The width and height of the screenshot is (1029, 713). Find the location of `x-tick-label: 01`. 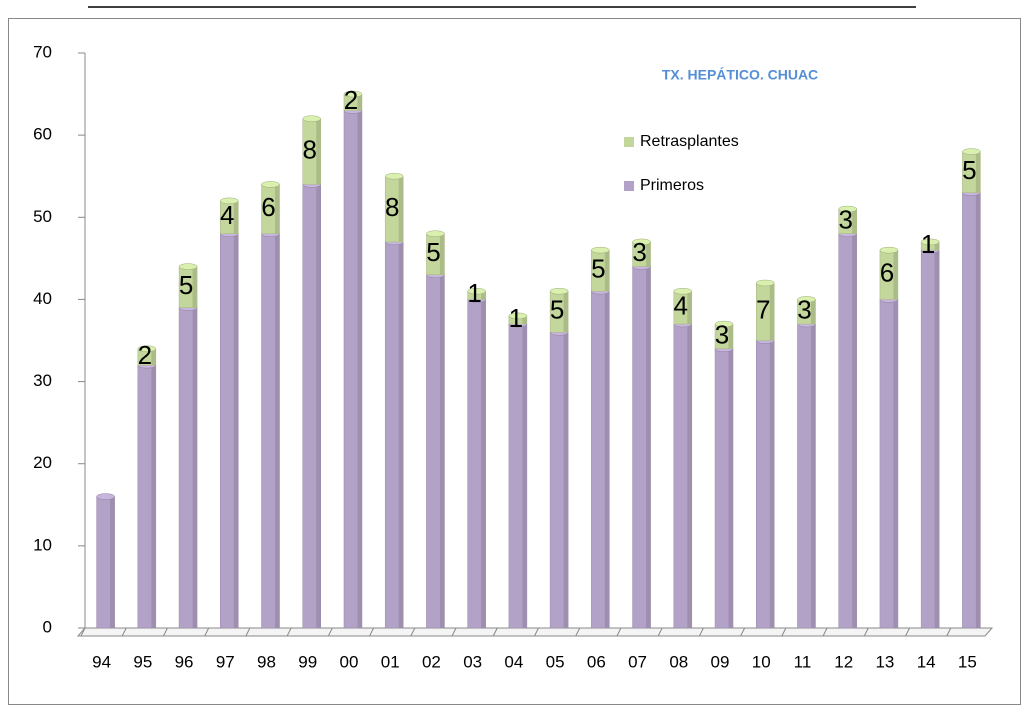

x-tick-label: 01 is located at coordinates (390, 661).